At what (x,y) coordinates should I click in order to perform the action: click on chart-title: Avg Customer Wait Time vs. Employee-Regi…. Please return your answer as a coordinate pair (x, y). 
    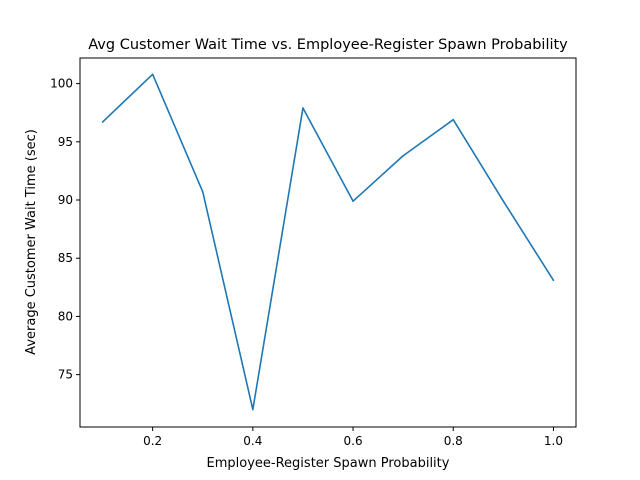
    Looking at the image, I should click on (328, 45).